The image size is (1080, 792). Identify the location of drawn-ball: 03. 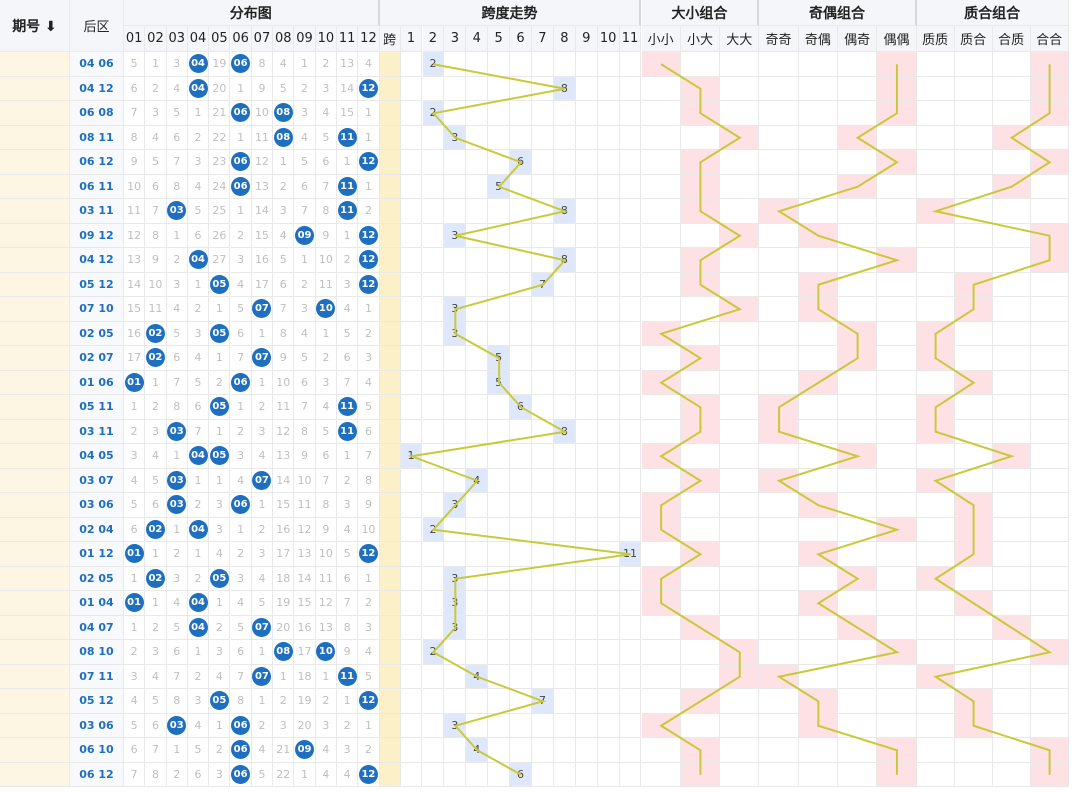
(177, 431).